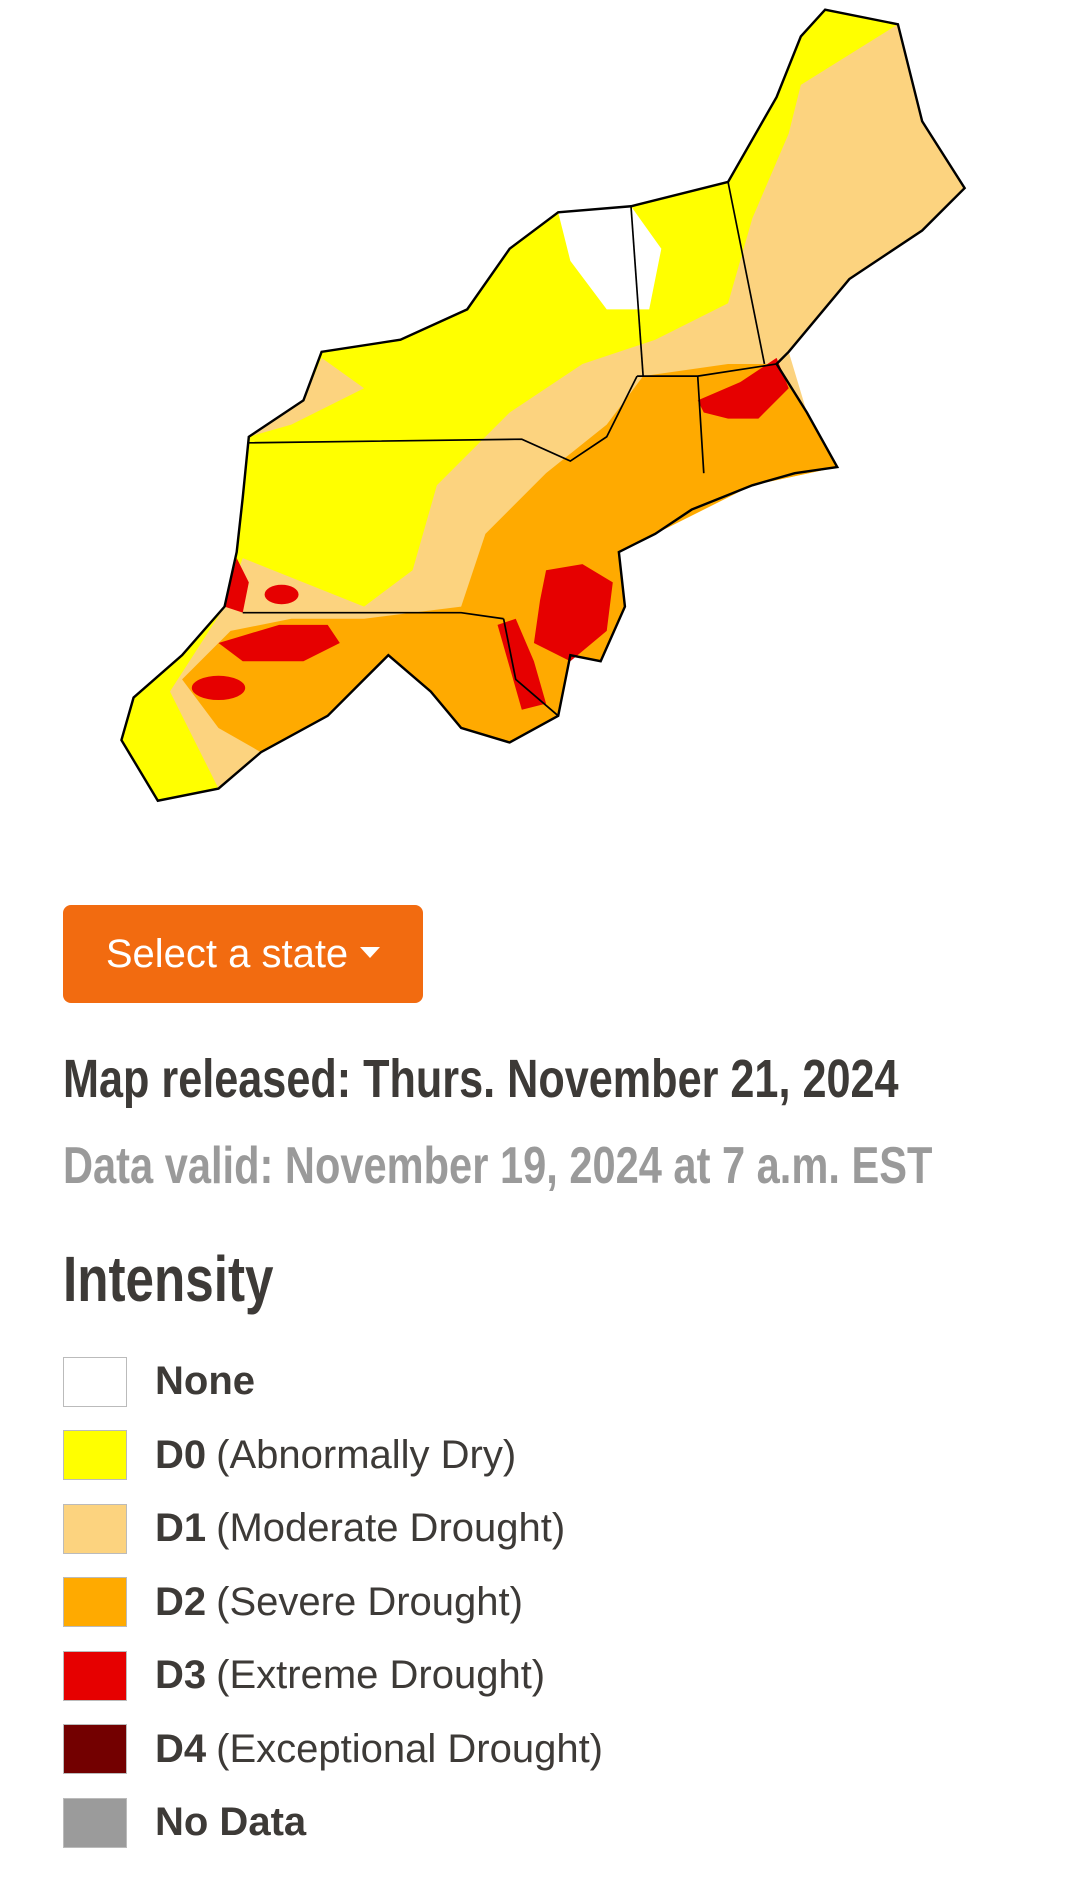 This screenshot has height=1902, width=1080. I want to click on legend-title: Intensity, so click(168, 1279).